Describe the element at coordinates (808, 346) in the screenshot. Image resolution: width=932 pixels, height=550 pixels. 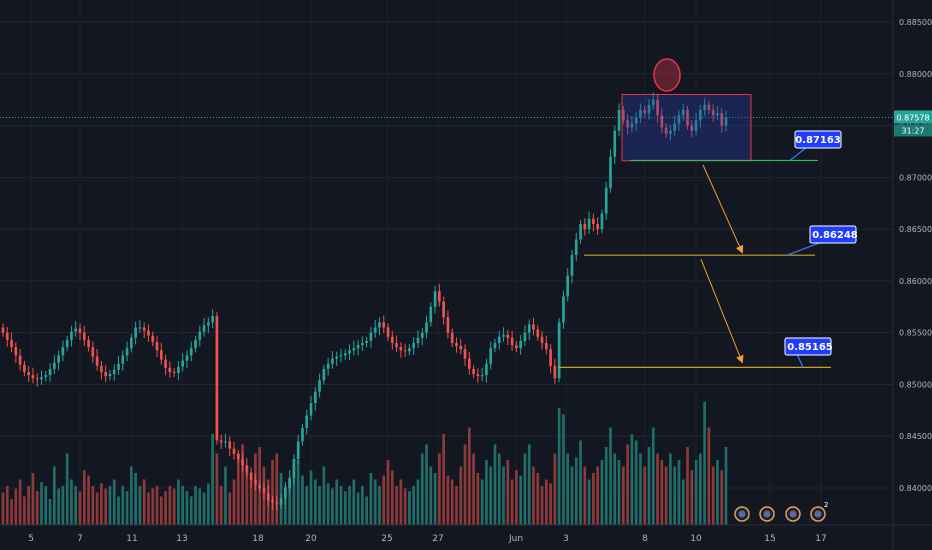
I see `target-2-callout` at that location.